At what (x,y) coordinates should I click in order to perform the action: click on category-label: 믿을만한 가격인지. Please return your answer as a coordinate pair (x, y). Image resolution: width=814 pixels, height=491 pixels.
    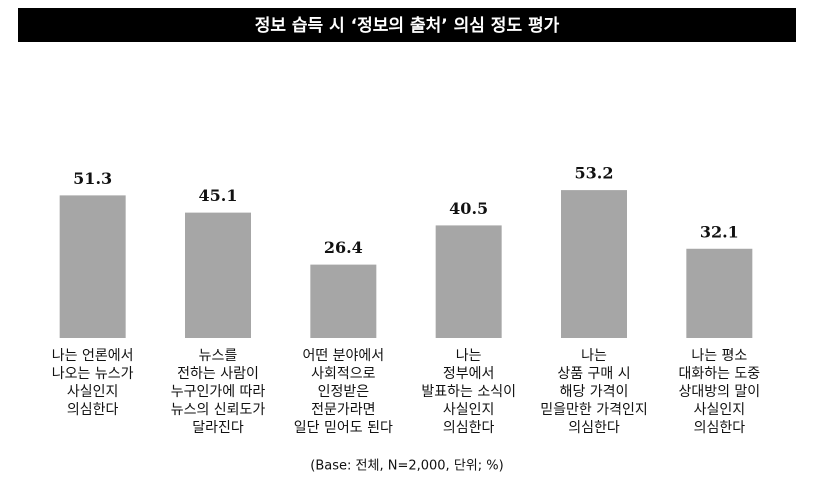
    Looking at the image, I should click on (594, 410).